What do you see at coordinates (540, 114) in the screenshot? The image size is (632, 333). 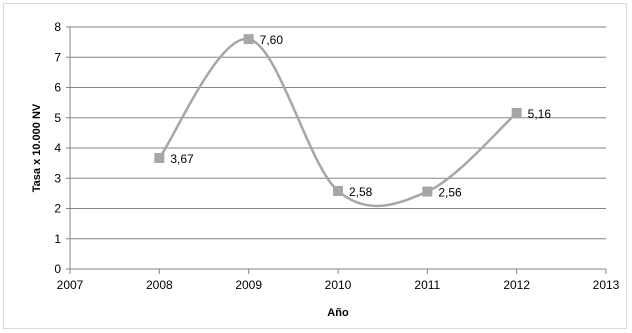 I see `data-label: 5,16` at bounding box center [540, 114].